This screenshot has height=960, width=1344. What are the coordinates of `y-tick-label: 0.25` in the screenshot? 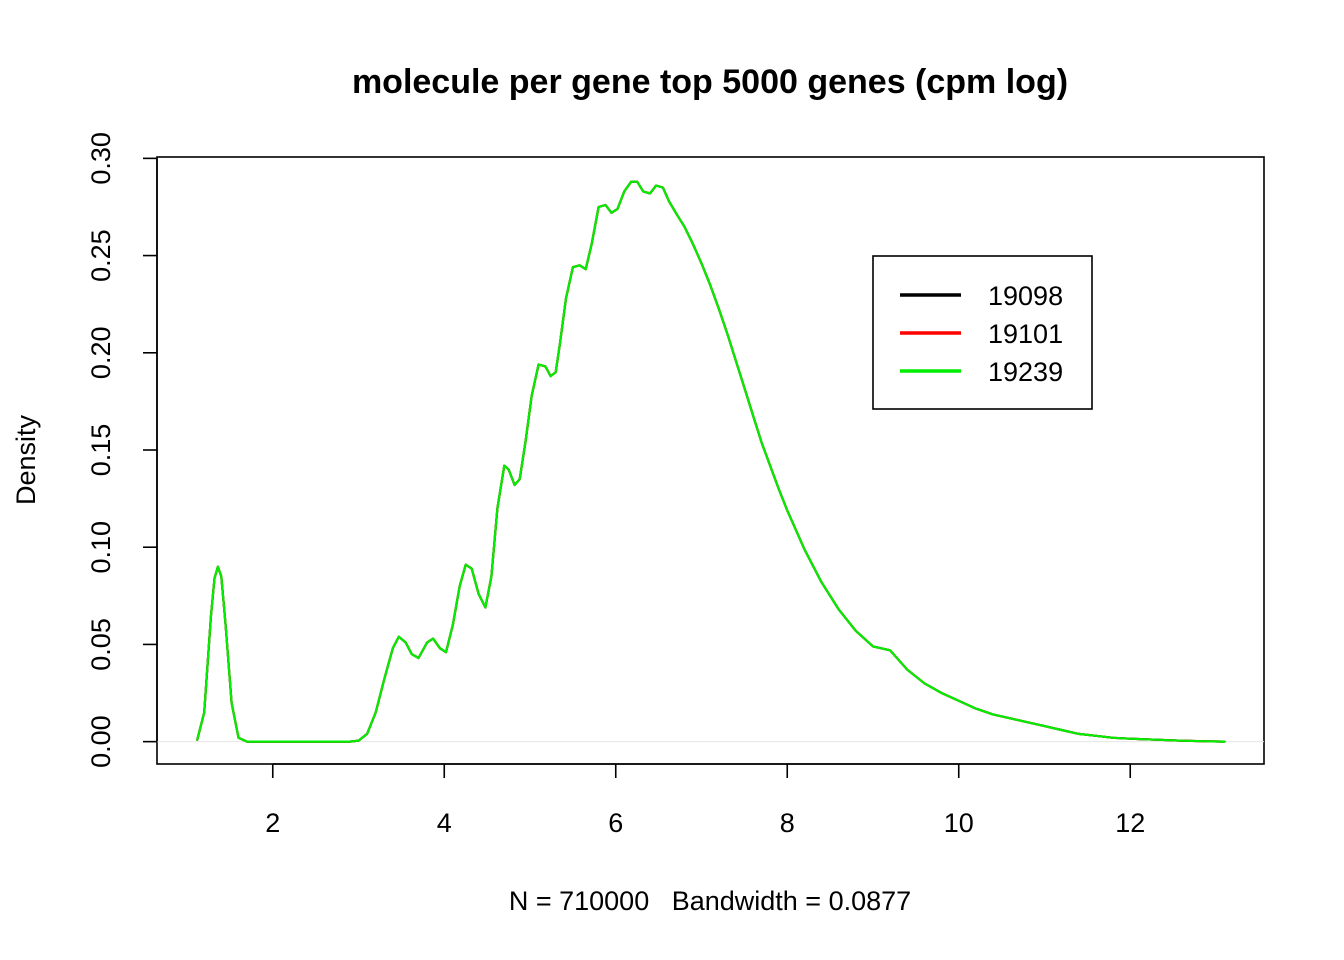 It's located at (101, 255).